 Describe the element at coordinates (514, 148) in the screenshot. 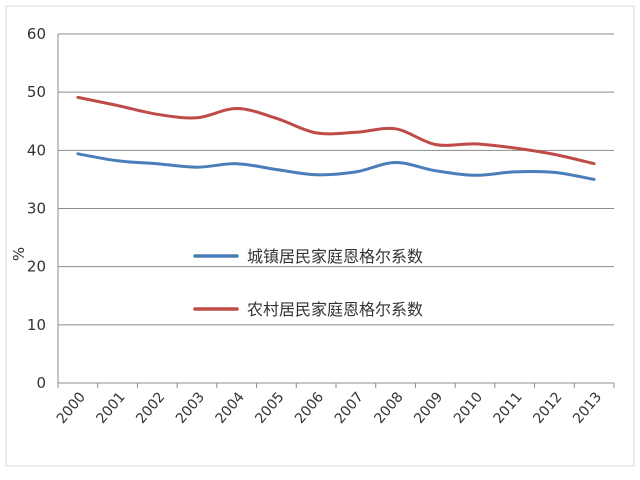

I see `data-point-rural-2011` at that location.